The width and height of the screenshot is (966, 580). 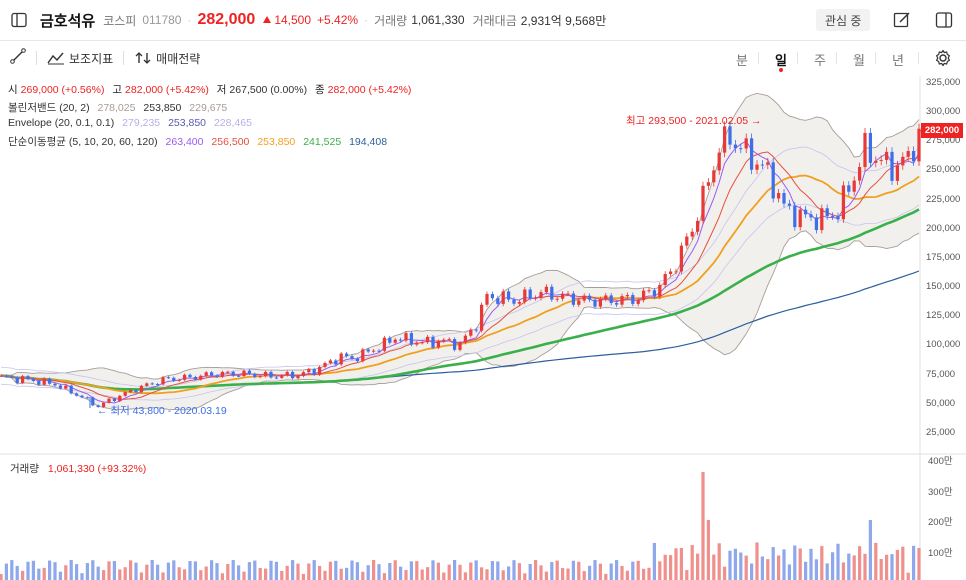 What do you see at coordinates (68, 21) in the screenshot?
I see `stock-name: 금호석유` at bounding box center [68, 21].